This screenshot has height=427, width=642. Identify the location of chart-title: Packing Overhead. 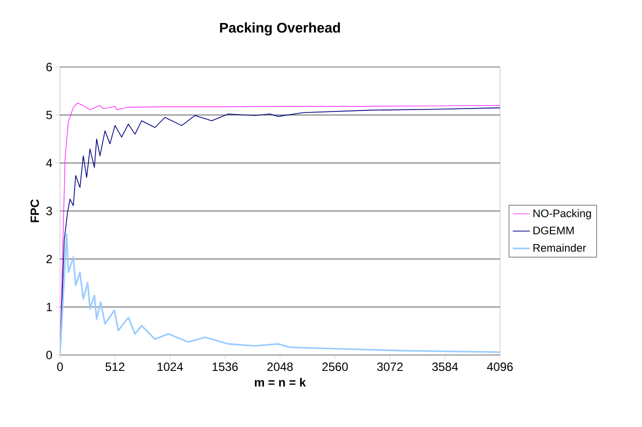
(280, 29).